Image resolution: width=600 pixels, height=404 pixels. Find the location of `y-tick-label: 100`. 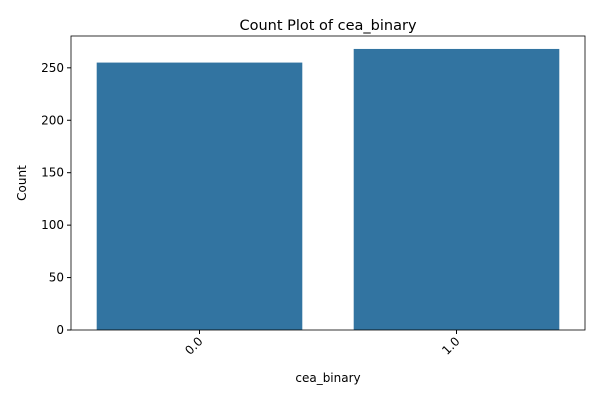

y-tick-label: 100 is located at coordinates (52, 225).